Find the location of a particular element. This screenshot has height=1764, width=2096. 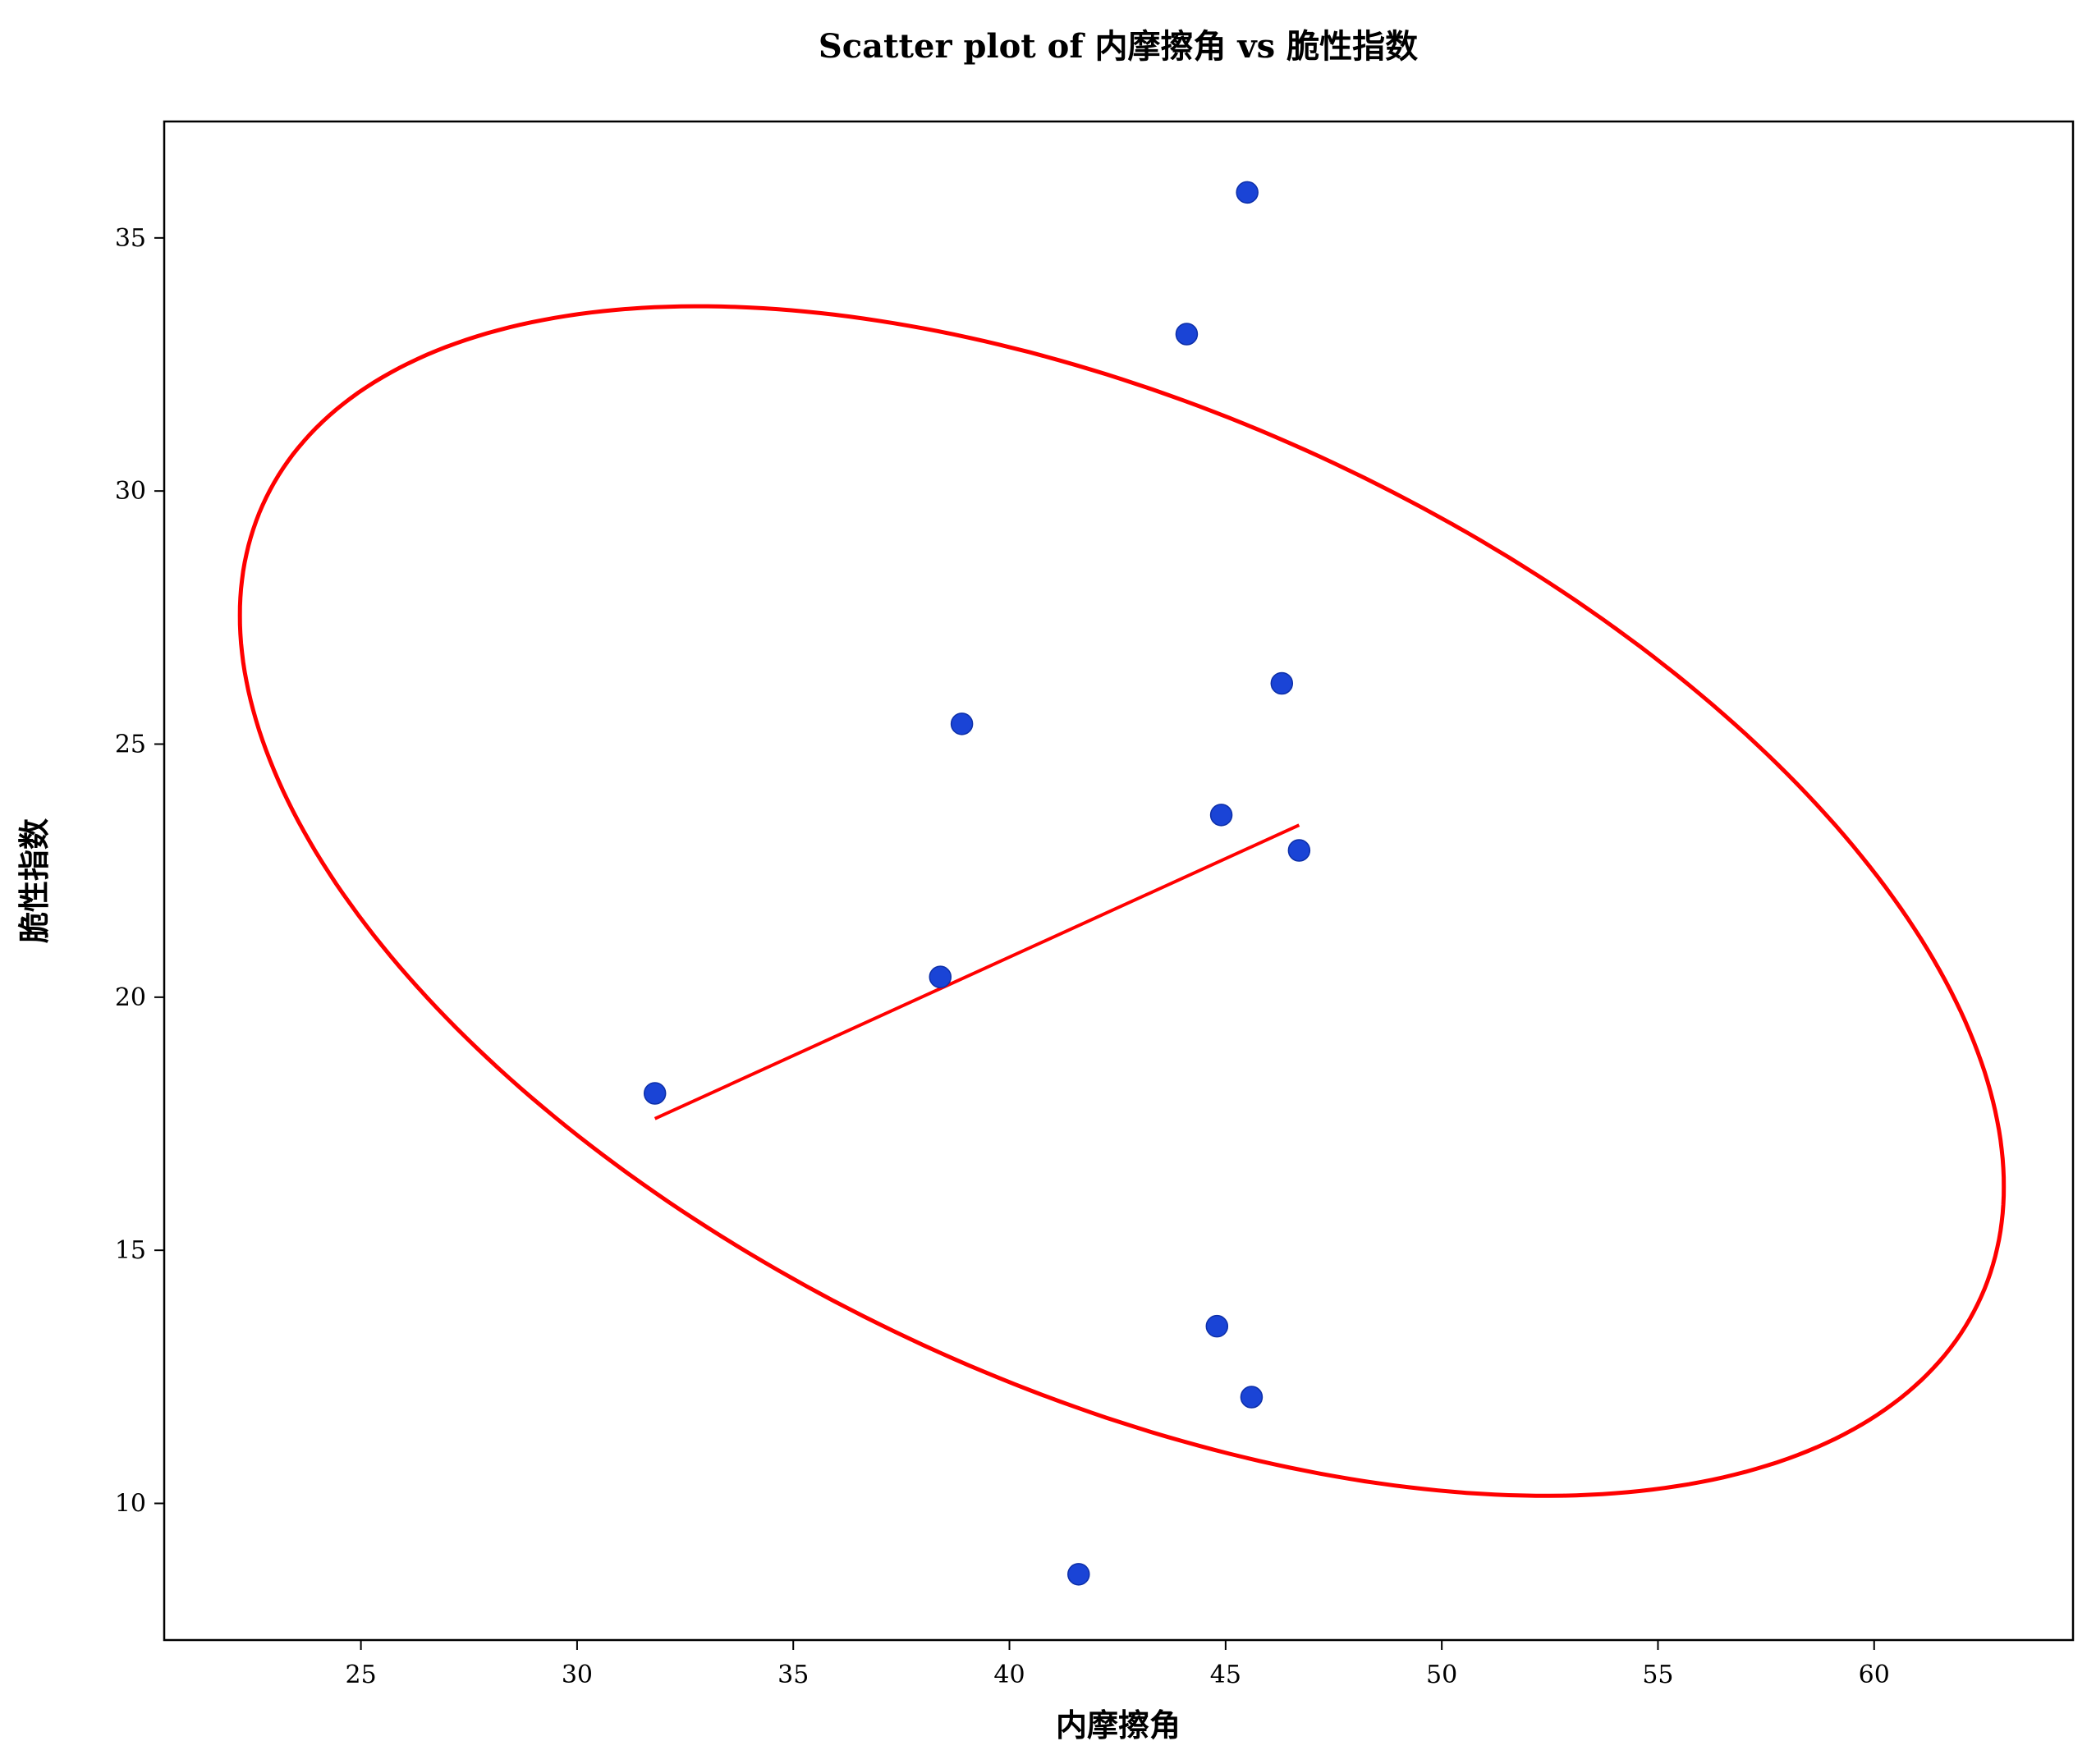

y-tick-label: 10 is located at coordinates (130, 1504).